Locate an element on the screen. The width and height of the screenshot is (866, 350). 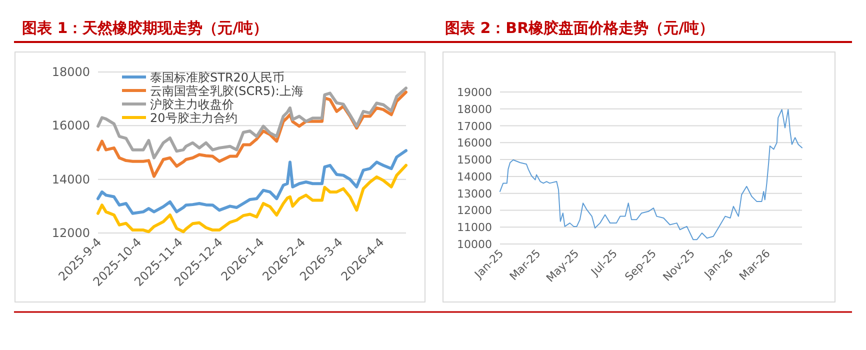
y-tick-label: 17000 is located at coordinates (474, 126).